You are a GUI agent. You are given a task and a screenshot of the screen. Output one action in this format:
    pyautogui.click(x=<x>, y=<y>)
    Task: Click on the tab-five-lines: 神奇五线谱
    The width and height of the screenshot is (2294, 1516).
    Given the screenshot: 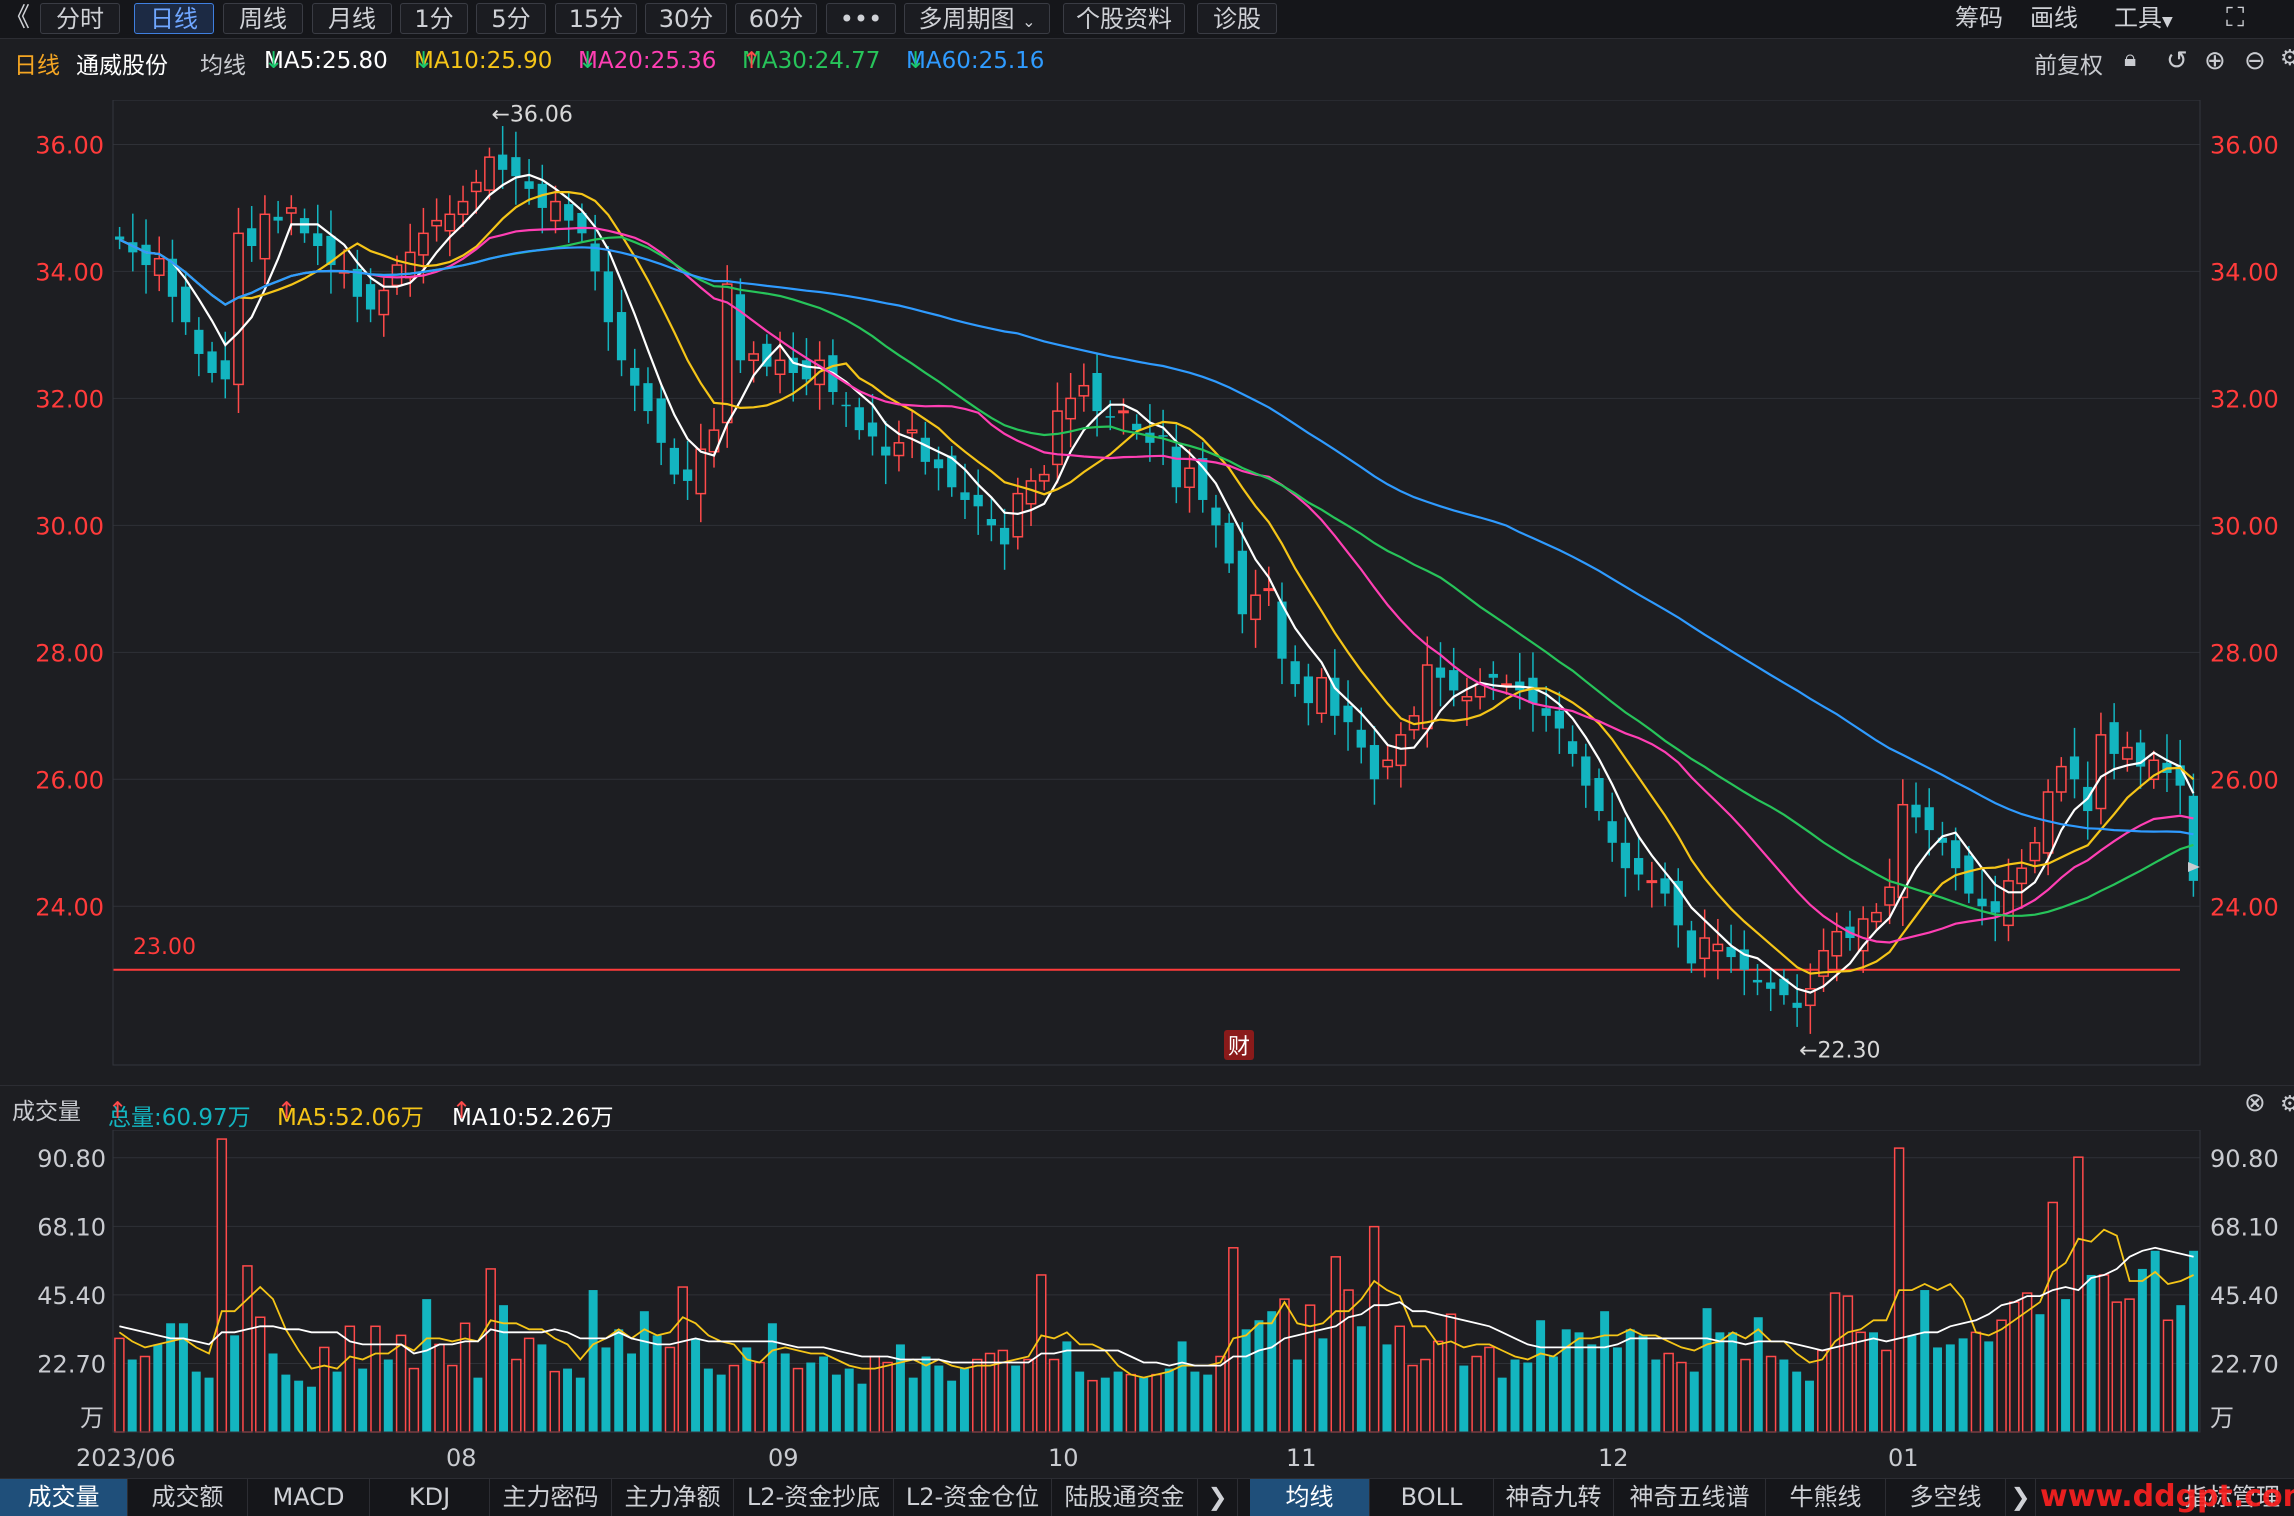 What is the action you would take?
    pyautogui.click(x=1690, y=1497)
    